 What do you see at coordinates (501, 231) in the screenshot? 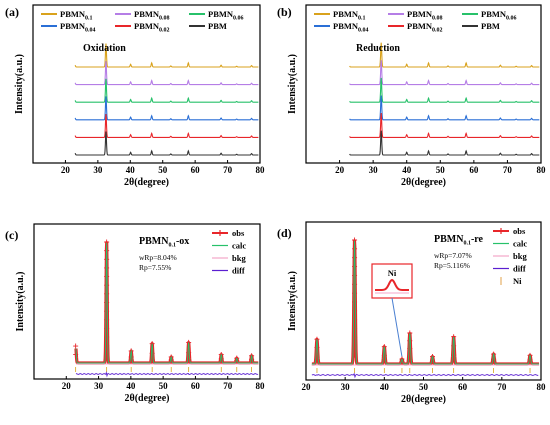
I see `legend-marker` at bounding box center [501, 231].